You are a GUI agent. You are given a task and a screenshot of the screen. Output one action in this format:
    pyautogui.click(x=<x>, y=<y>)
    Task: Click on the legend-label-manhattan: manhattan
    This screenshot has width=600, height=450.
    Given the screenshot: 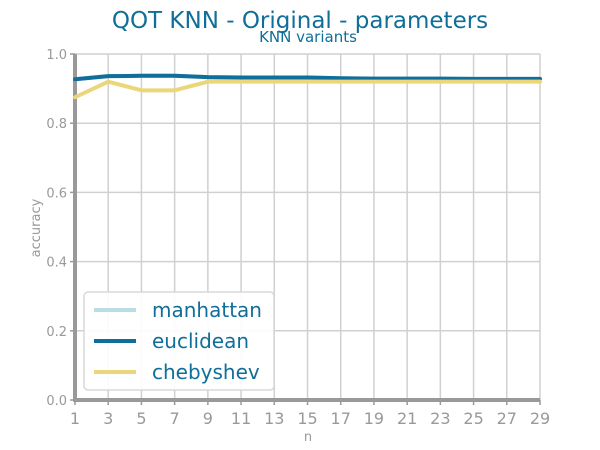 What is the action you would take?
    pyautogui.click(x=207, y=310)
    